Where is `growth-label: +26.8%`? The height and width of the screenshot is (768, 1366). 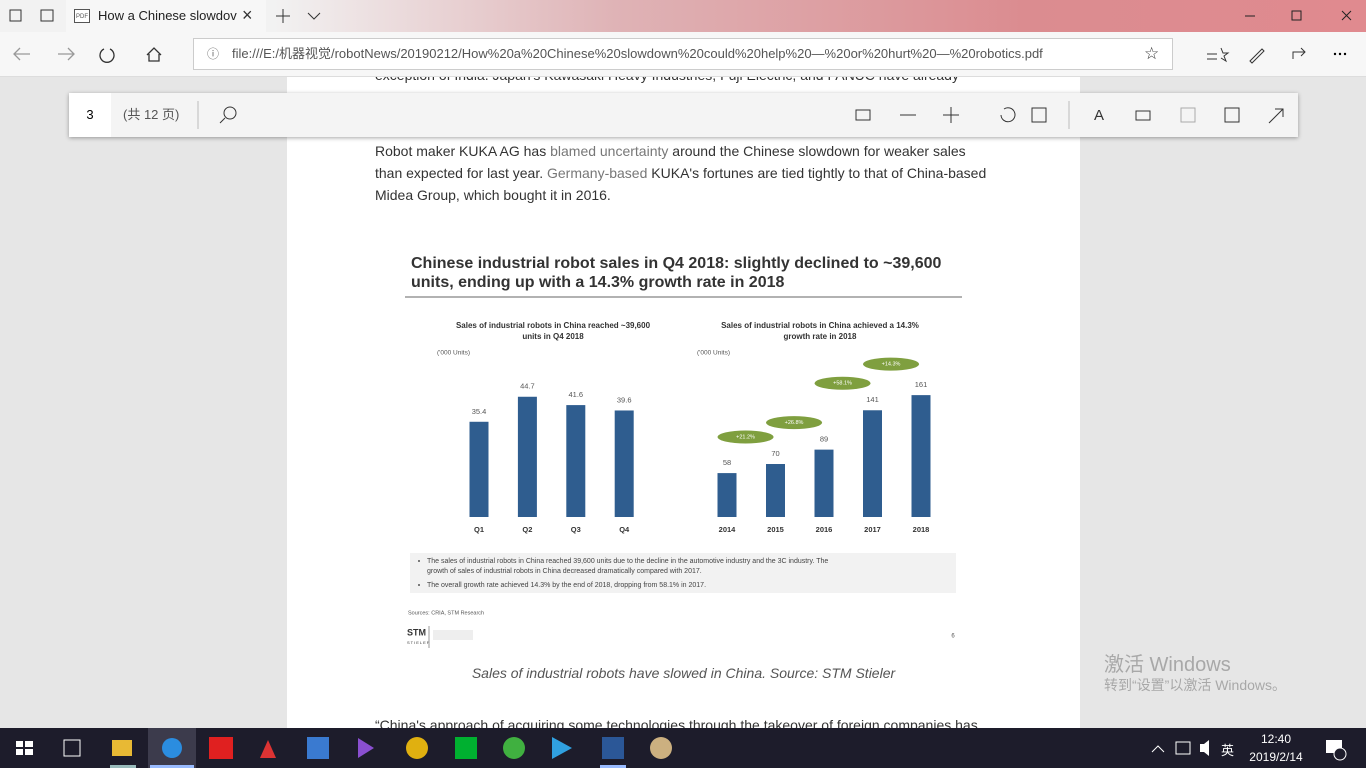
growth-label: +26.8% is located at coordinates (794, 423).